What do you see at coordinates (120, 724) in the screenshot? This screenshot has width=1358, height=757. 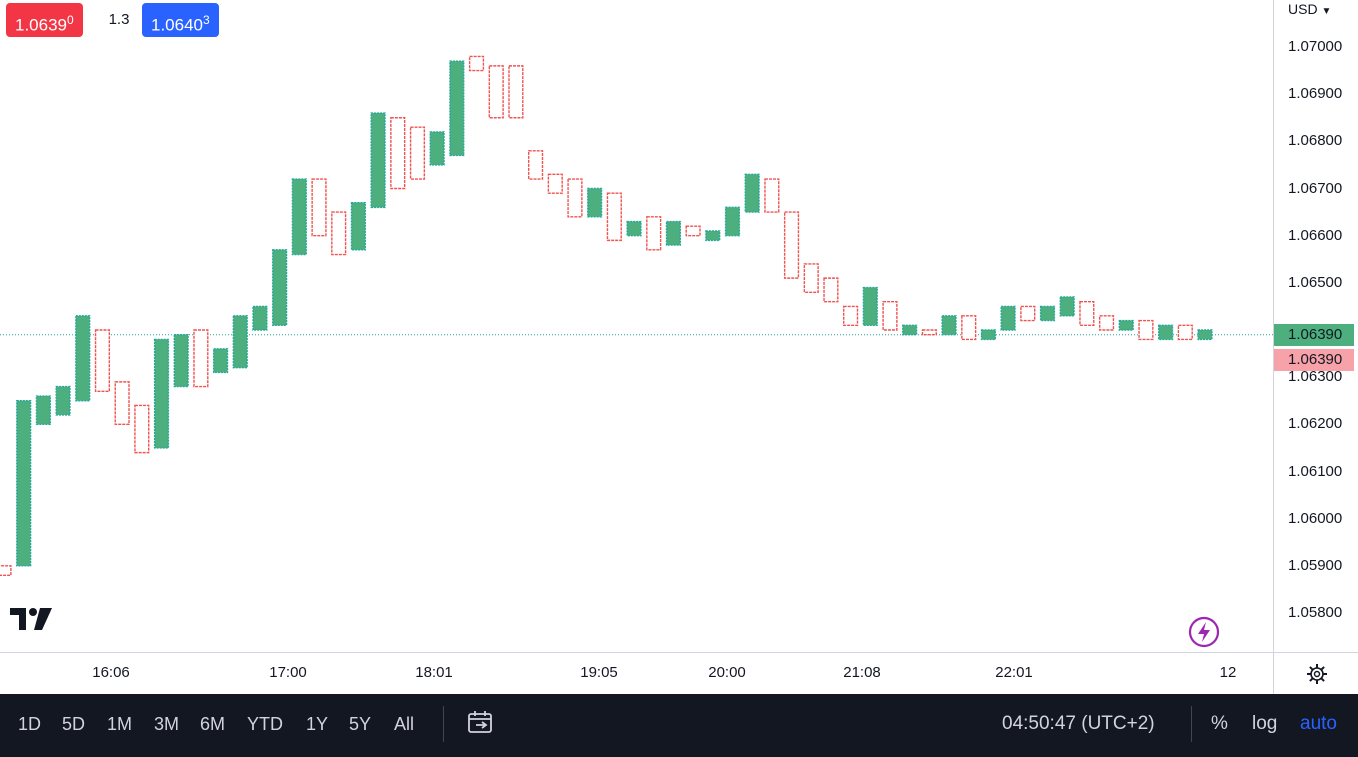 I see `timeframe-1m-button: 1M` at bounding box center [120, 724].